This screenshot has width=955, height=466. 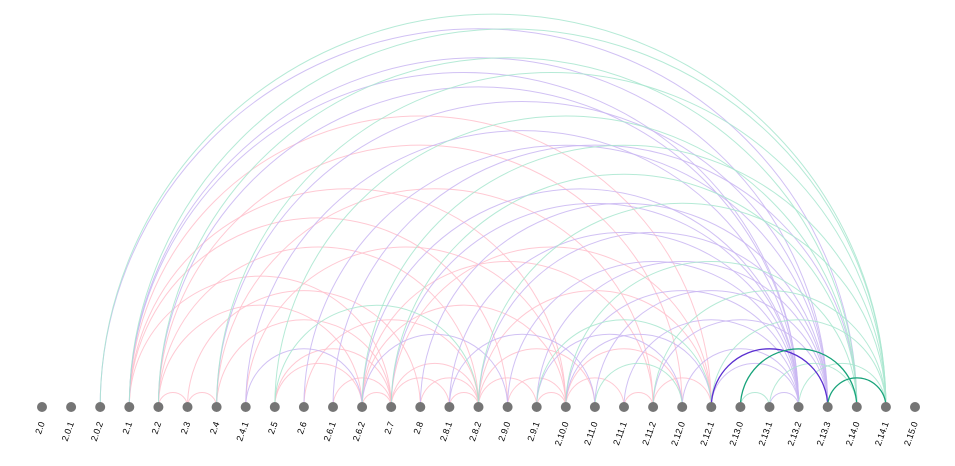 I want to click on node-label: 2.15.0, so click(x=911, y=433).